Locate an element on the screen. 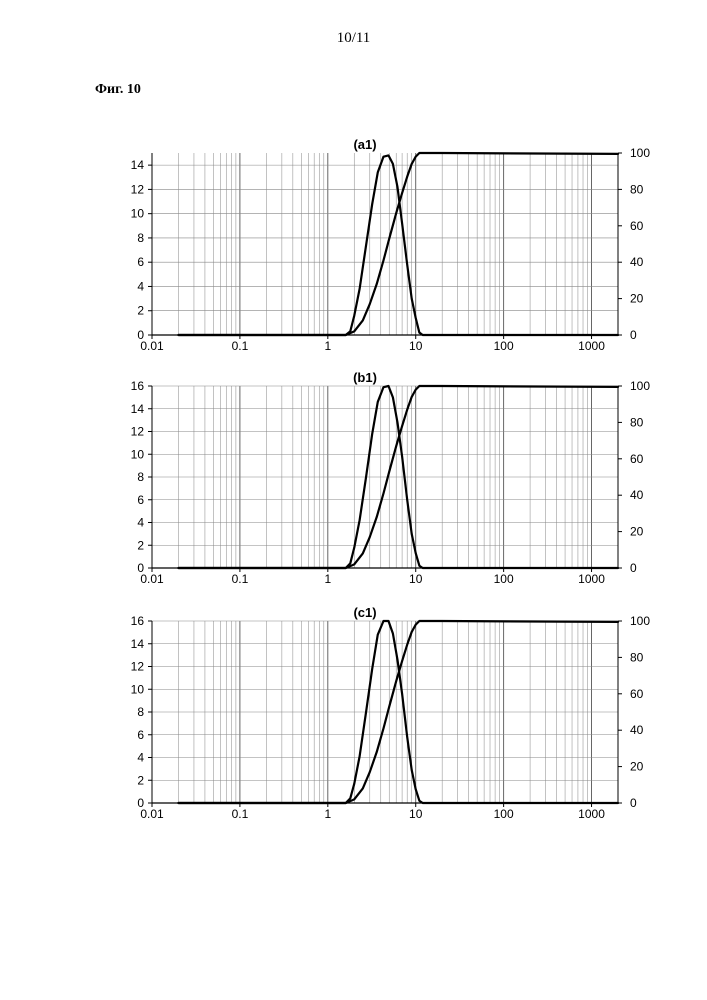  x-tick-label-b1: 0.01 is located at coordinates (152, 579).